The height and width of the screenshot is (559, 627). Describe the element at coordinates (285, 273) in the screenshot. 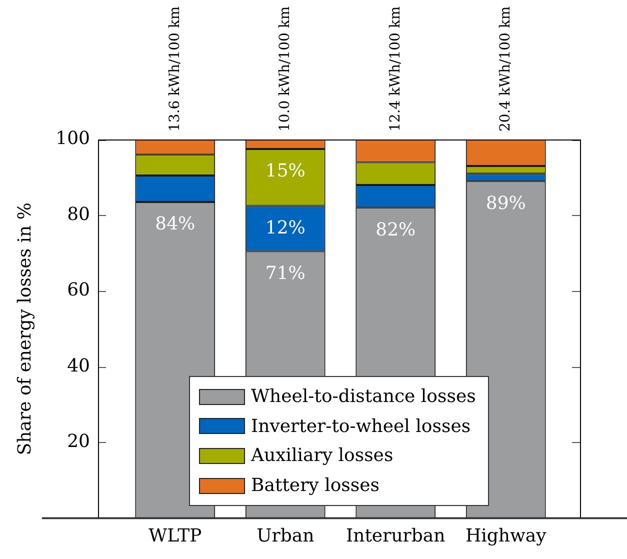

I see `data-label: 71%` at that location.